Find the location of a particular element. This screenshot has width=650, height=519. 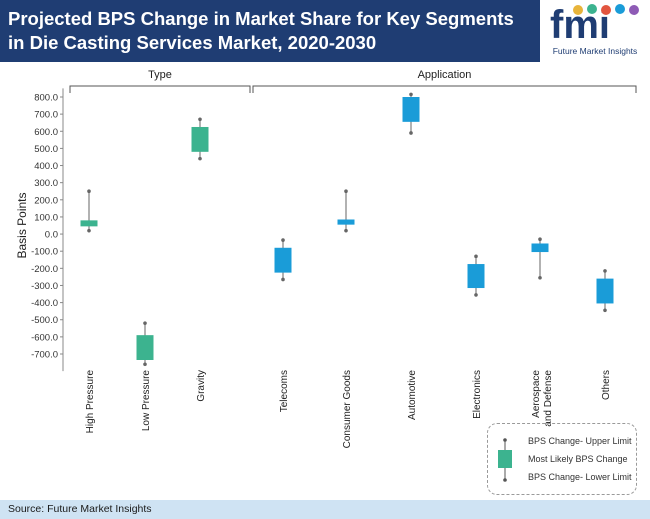

x-tick-label: High Pressure is located at coordinates (90, 402).